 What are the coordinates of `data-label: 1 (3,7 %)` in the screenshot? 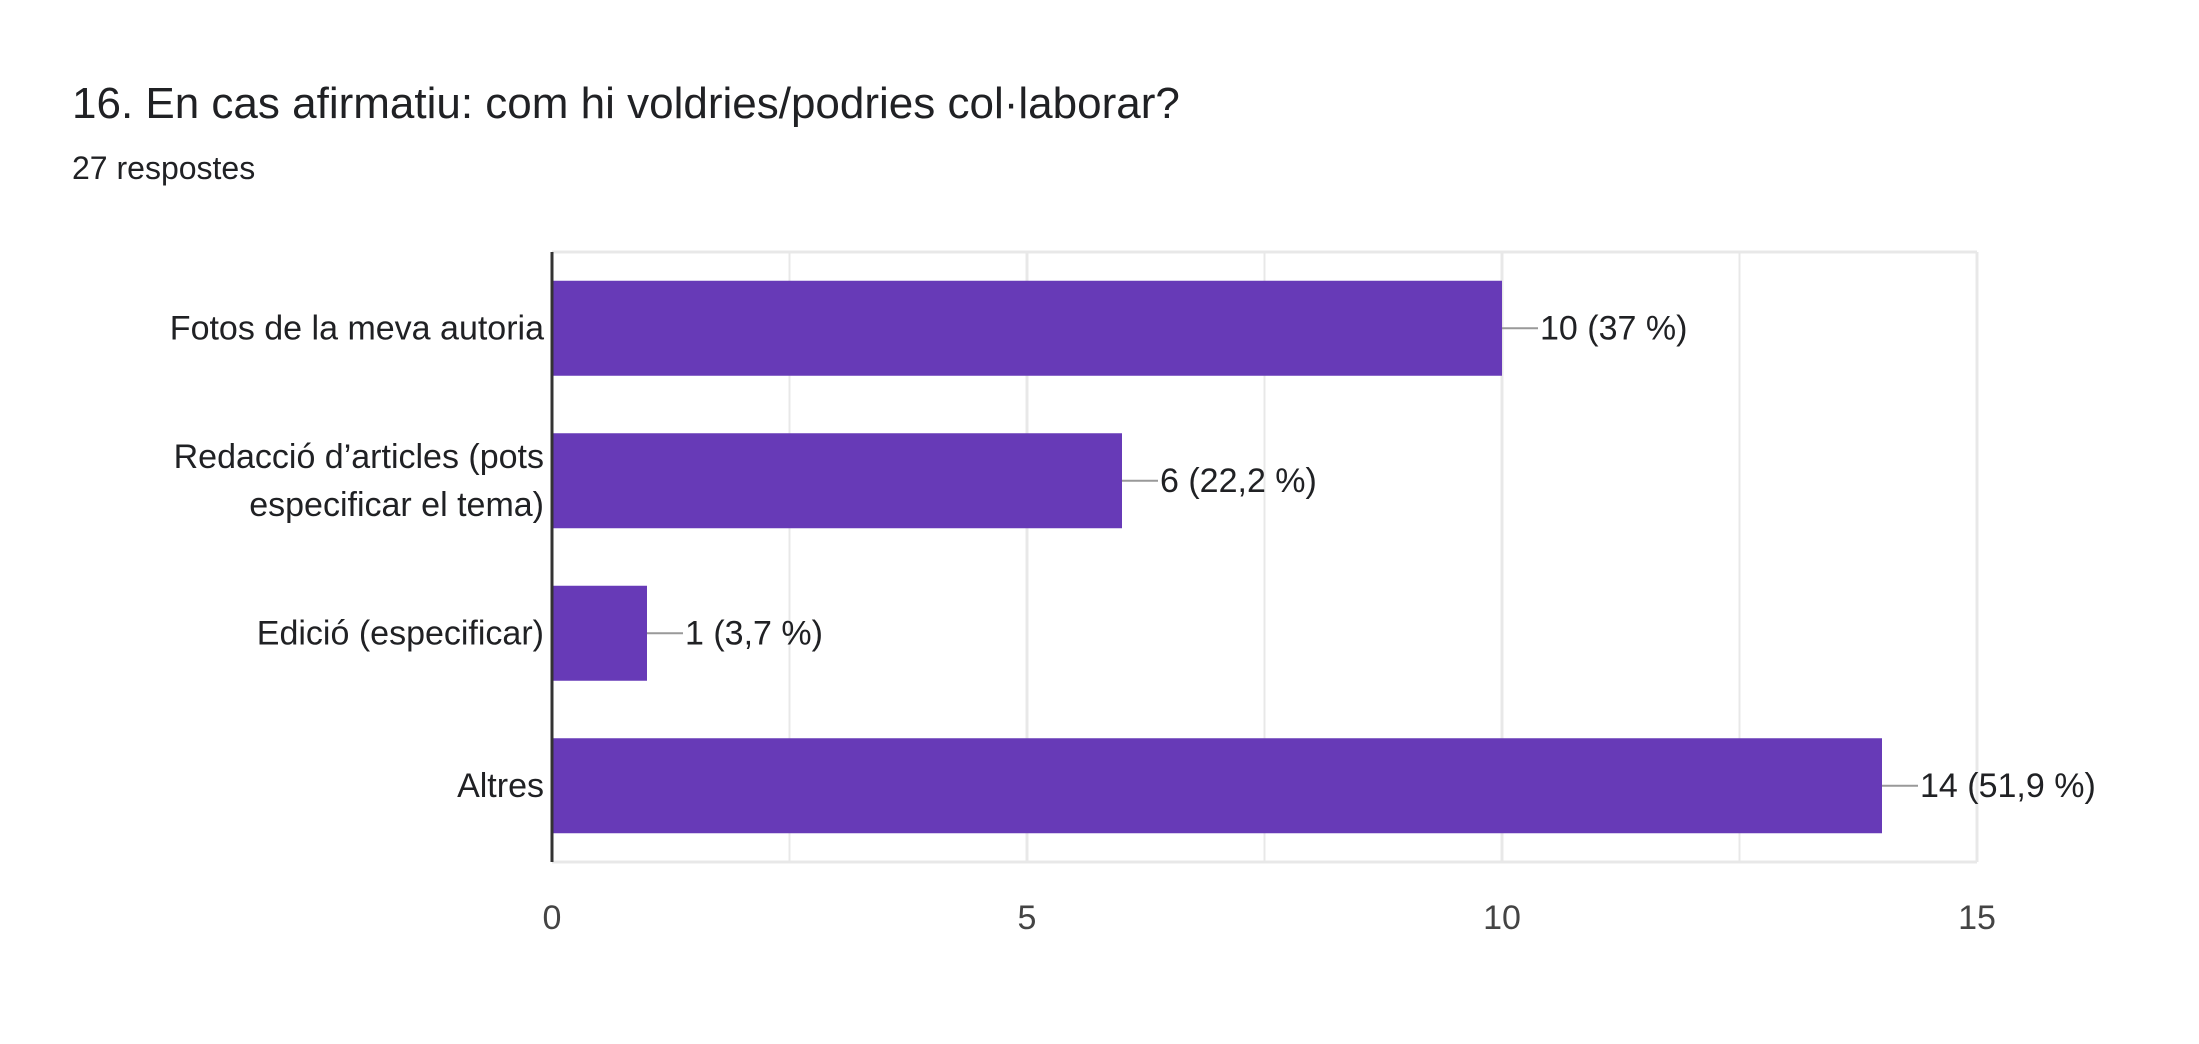 It's located at (754, 633).